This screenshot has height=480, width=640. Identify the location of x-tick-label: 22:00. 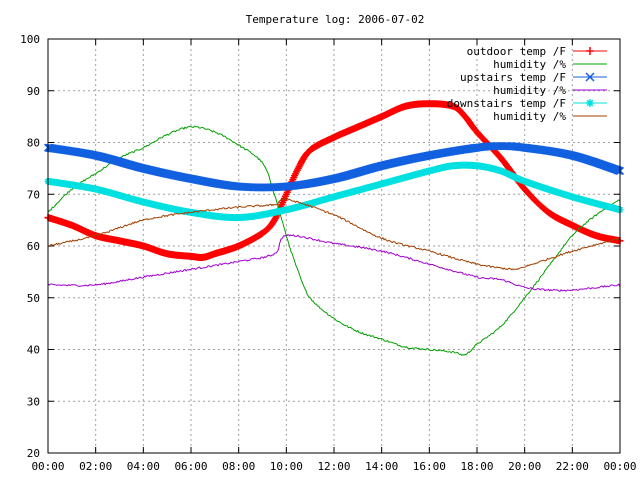
(572, 466).